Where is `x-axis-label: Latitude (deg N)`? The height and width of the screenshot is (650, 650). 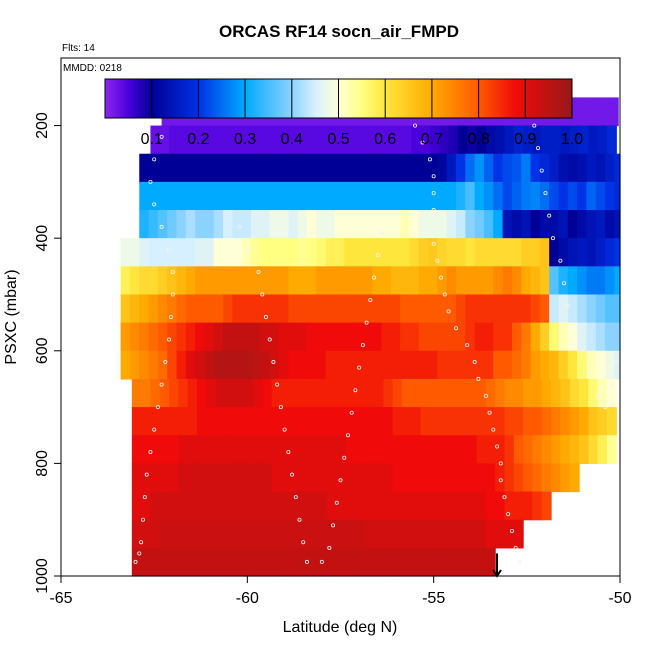 x-axis-label: Latitude (deg N) is located at coordinates (340, 627).